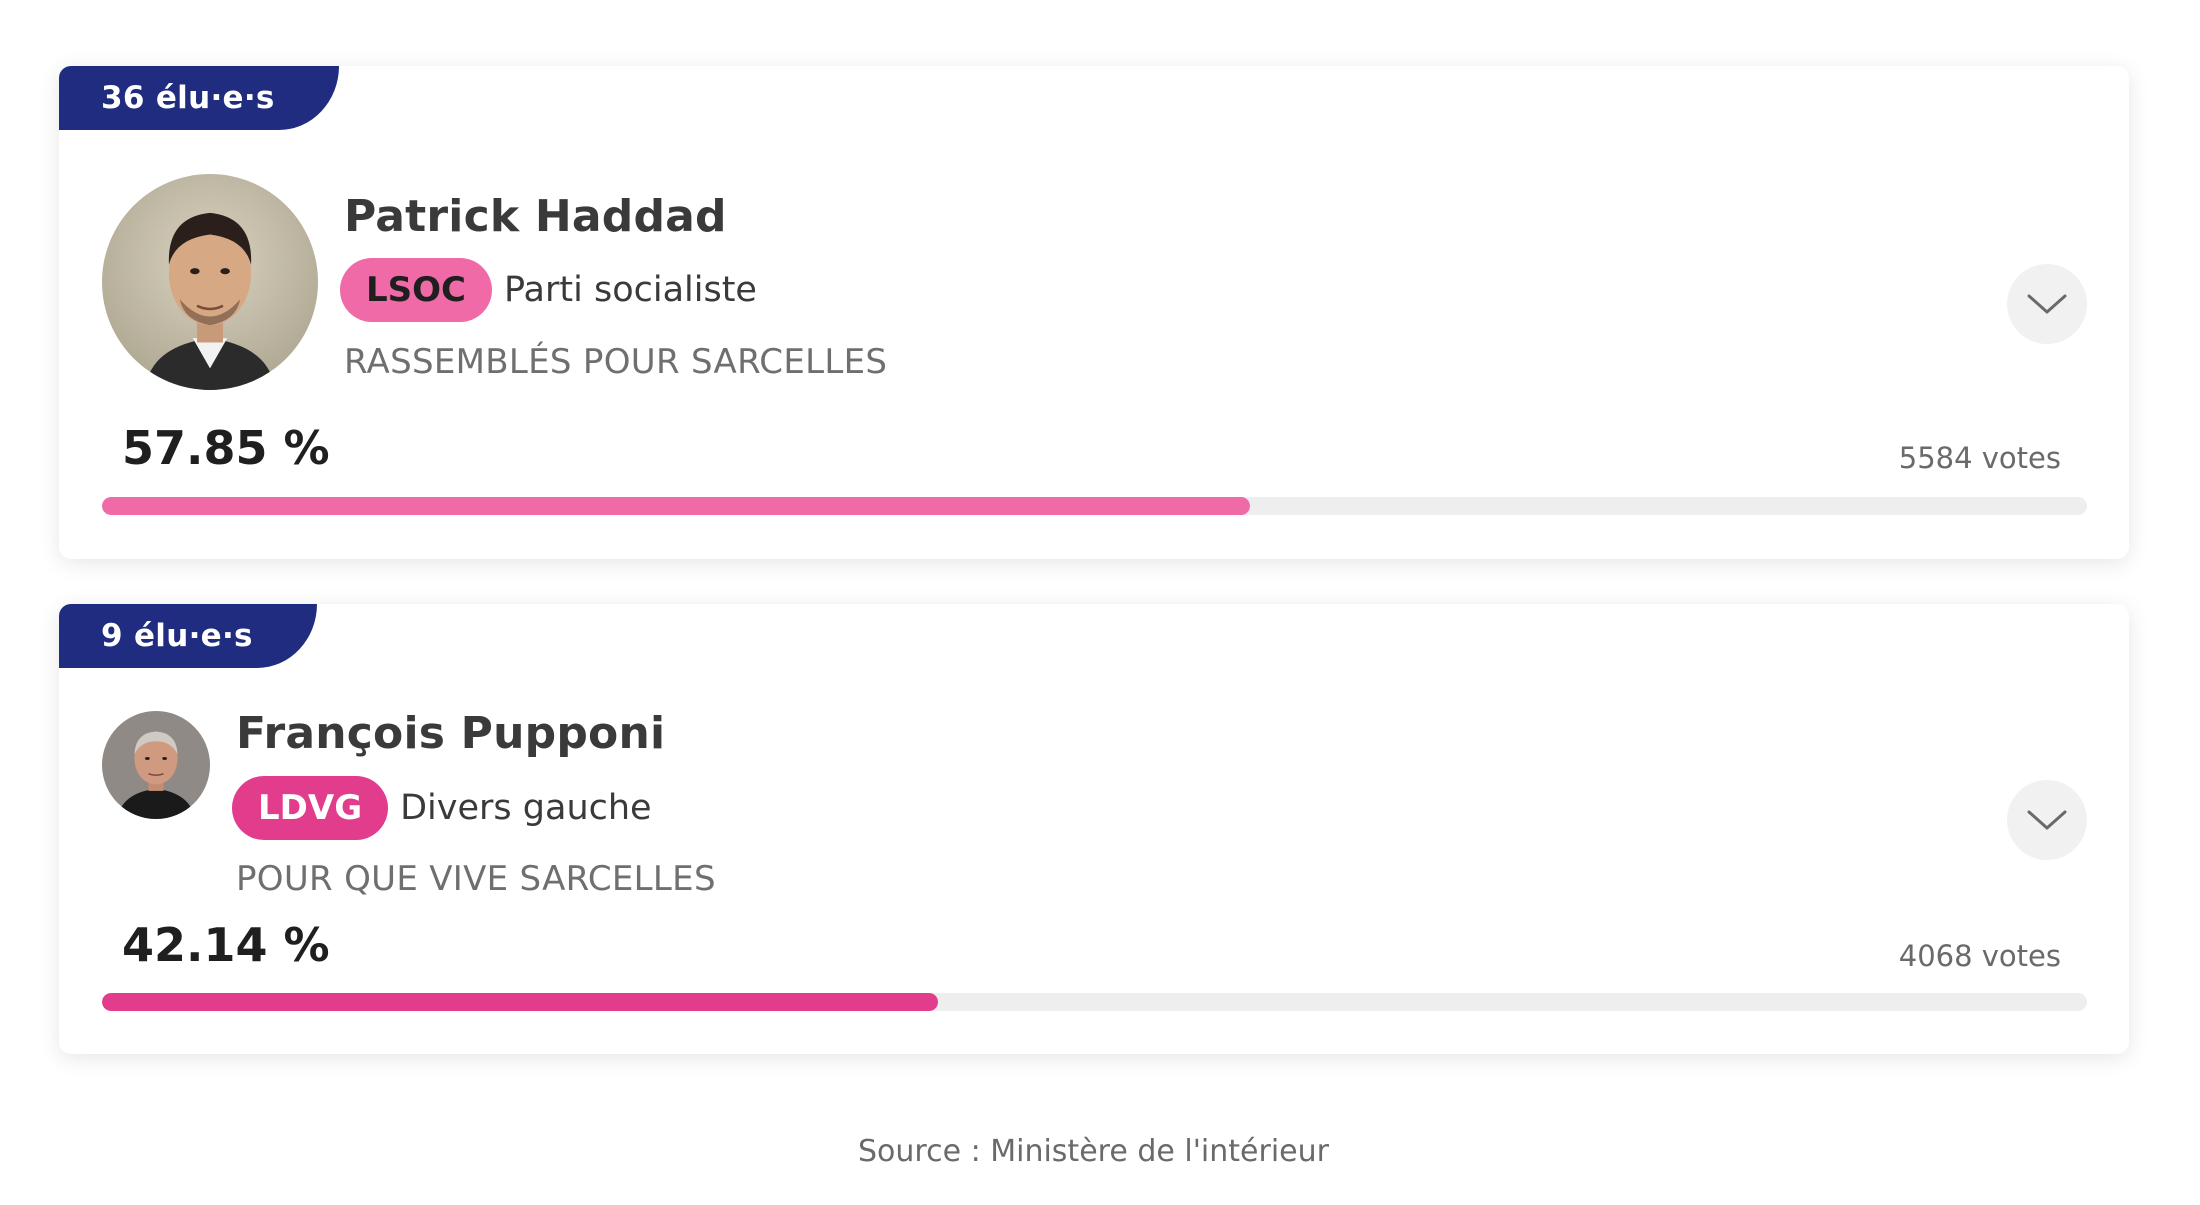 The height and width of the screenshot is (1205, 2200). I want to click on source-note: Source : Ministère de l'intérieur, so click(1093, 1151).